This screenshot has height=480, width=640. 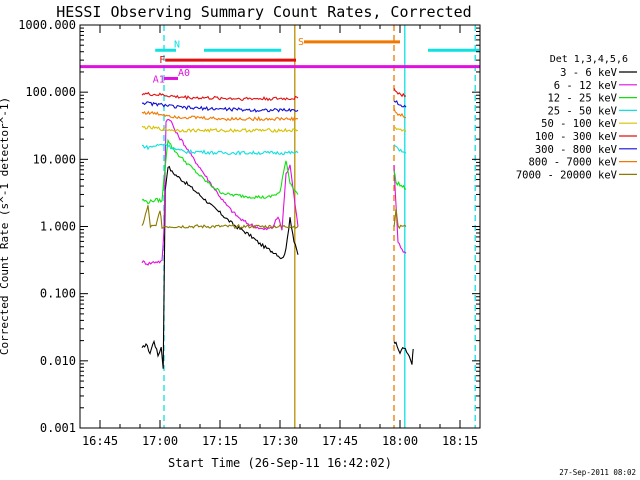 I want to click on flag-label: N, so click(x=177, y=44).